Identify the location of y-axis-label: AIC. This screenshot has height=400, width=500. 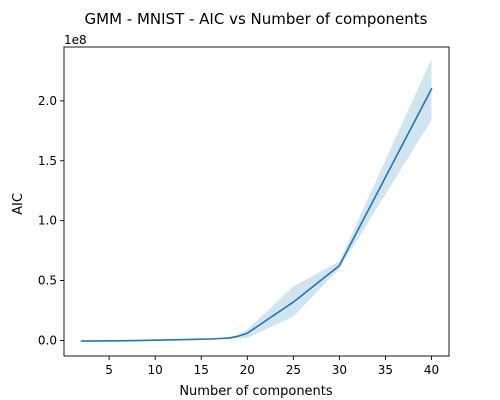
(18, 204).